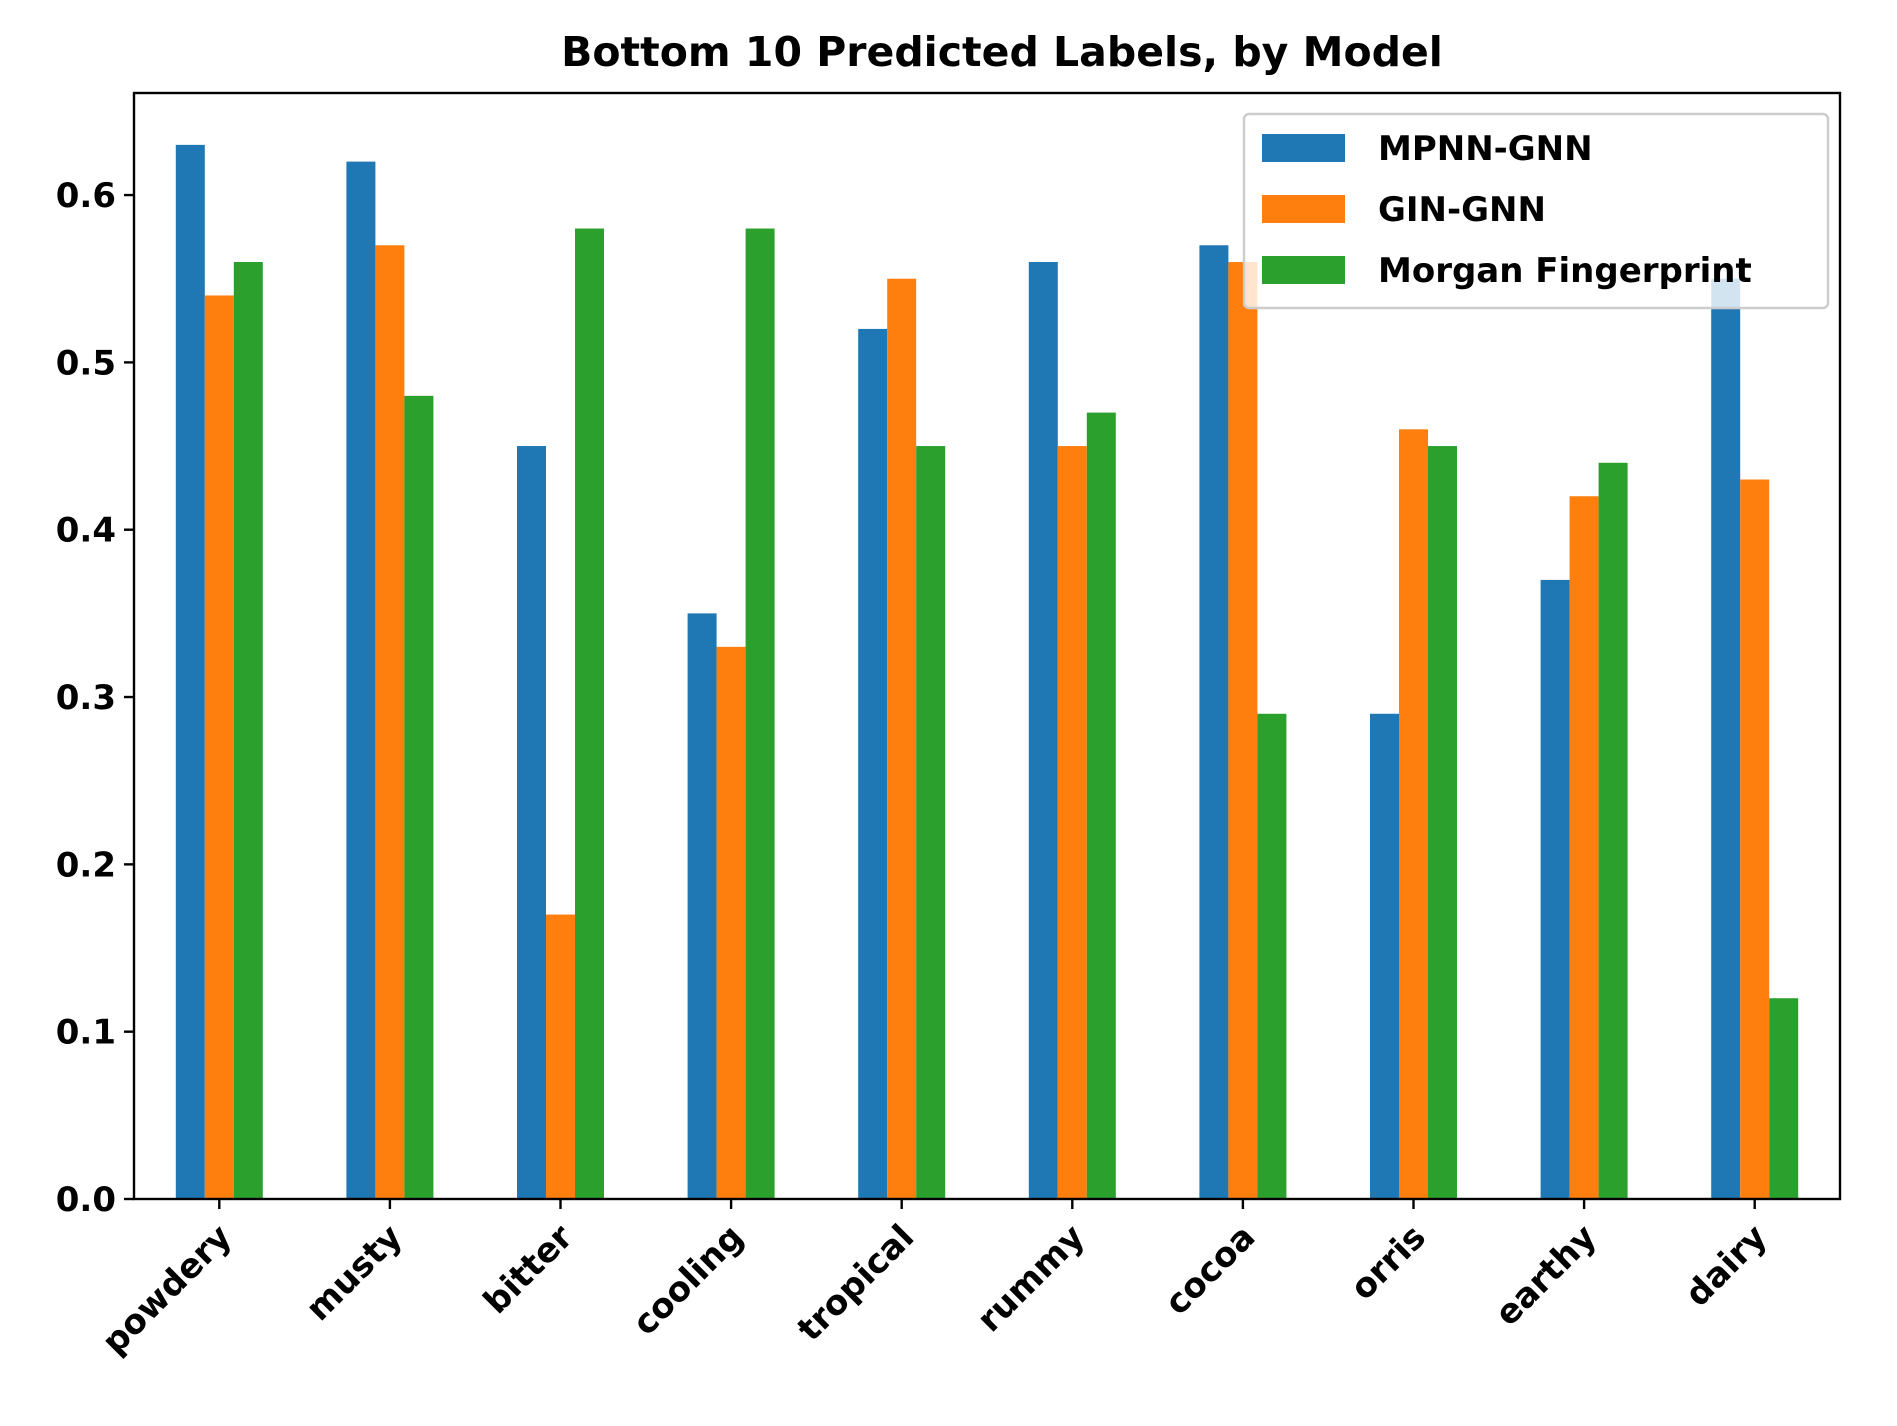  I want to click on y-axis: 0.0 0.1 0.2 0.3 0.4 0.5 0.6, so click(95, 698).